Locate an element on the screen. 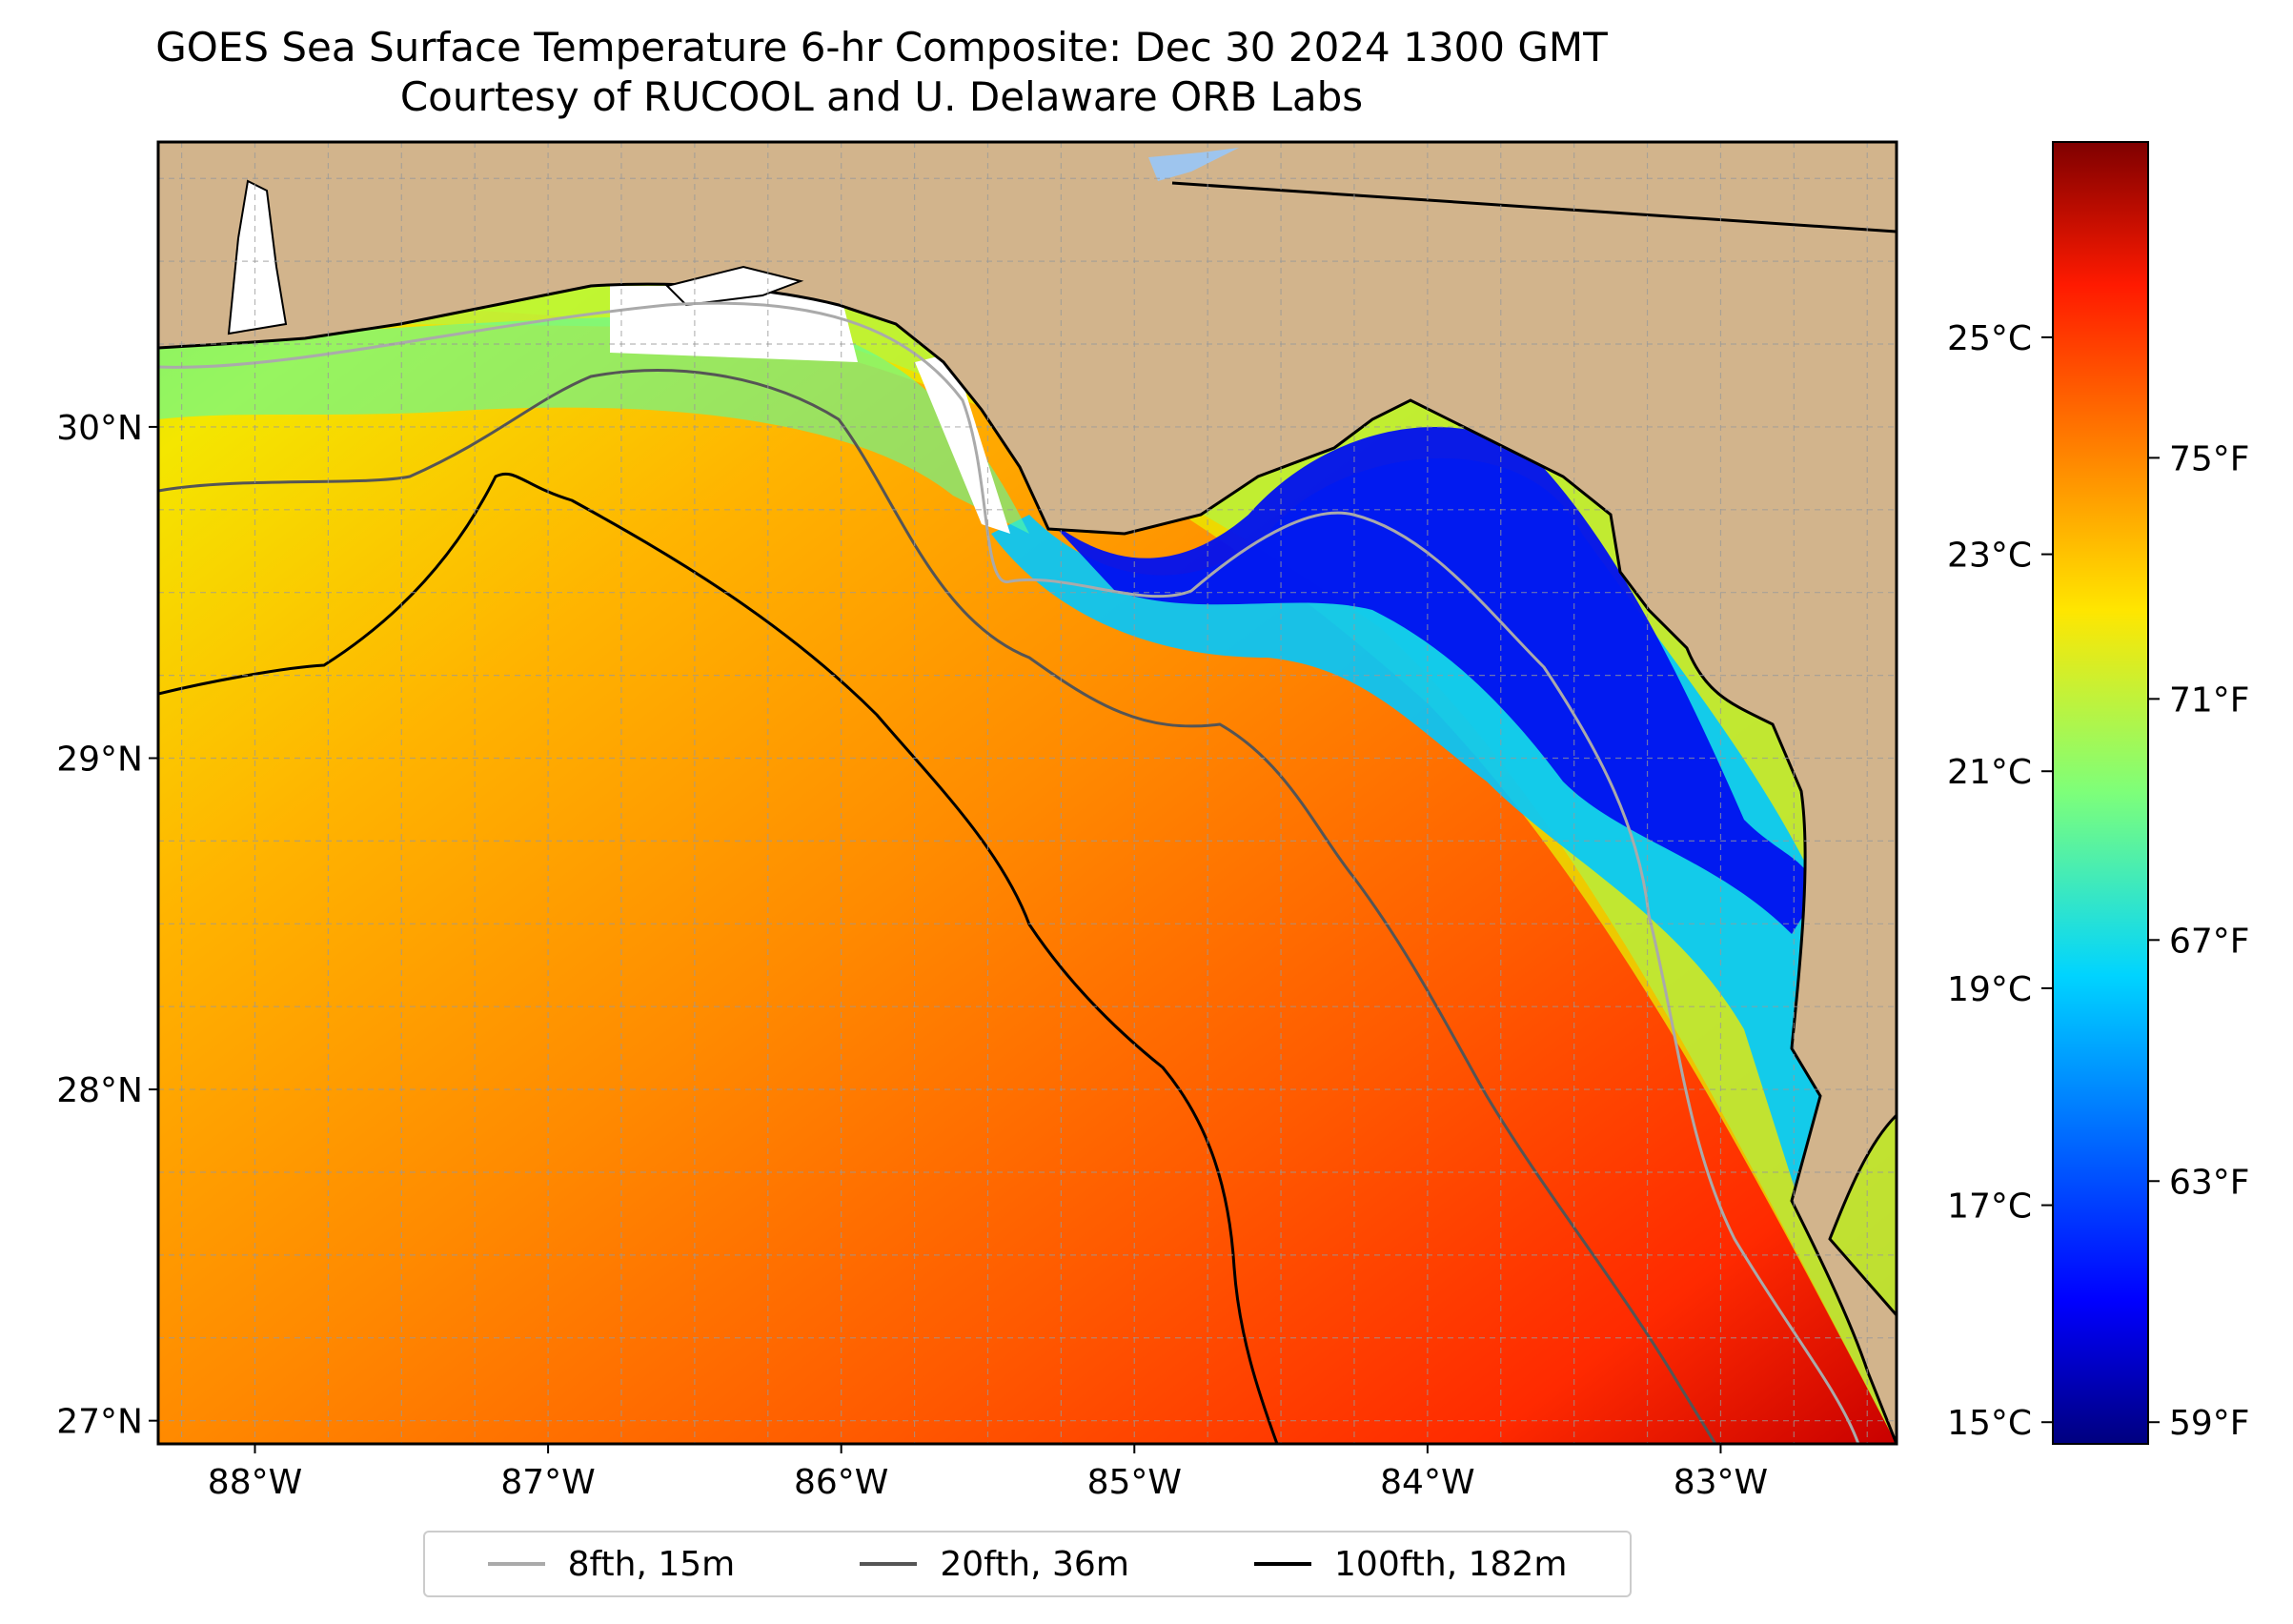 This screenshot has width=2293, height=1624. lat-tick-label: 30°N is located at coordinates (100, 428).